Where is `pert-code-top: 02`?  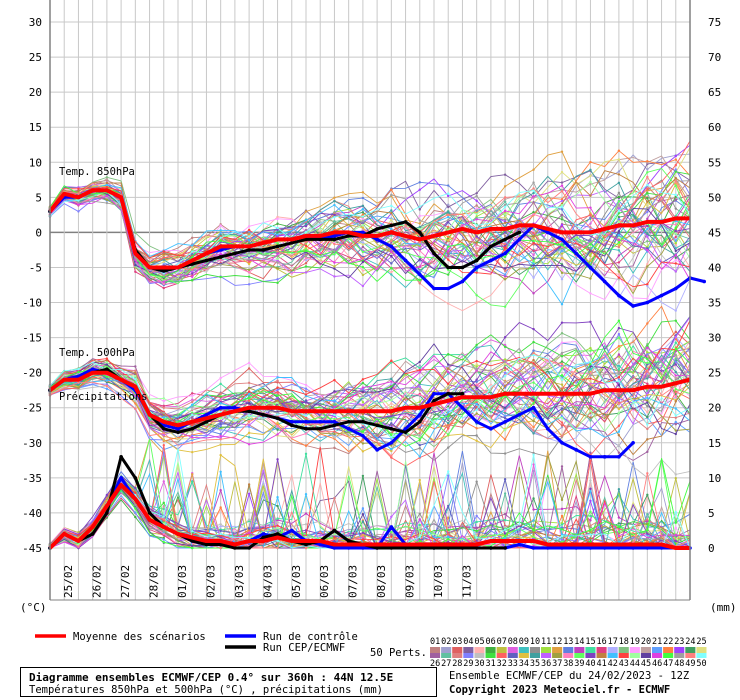 pert-code-top: 02 is located at coordinates (446, 642).